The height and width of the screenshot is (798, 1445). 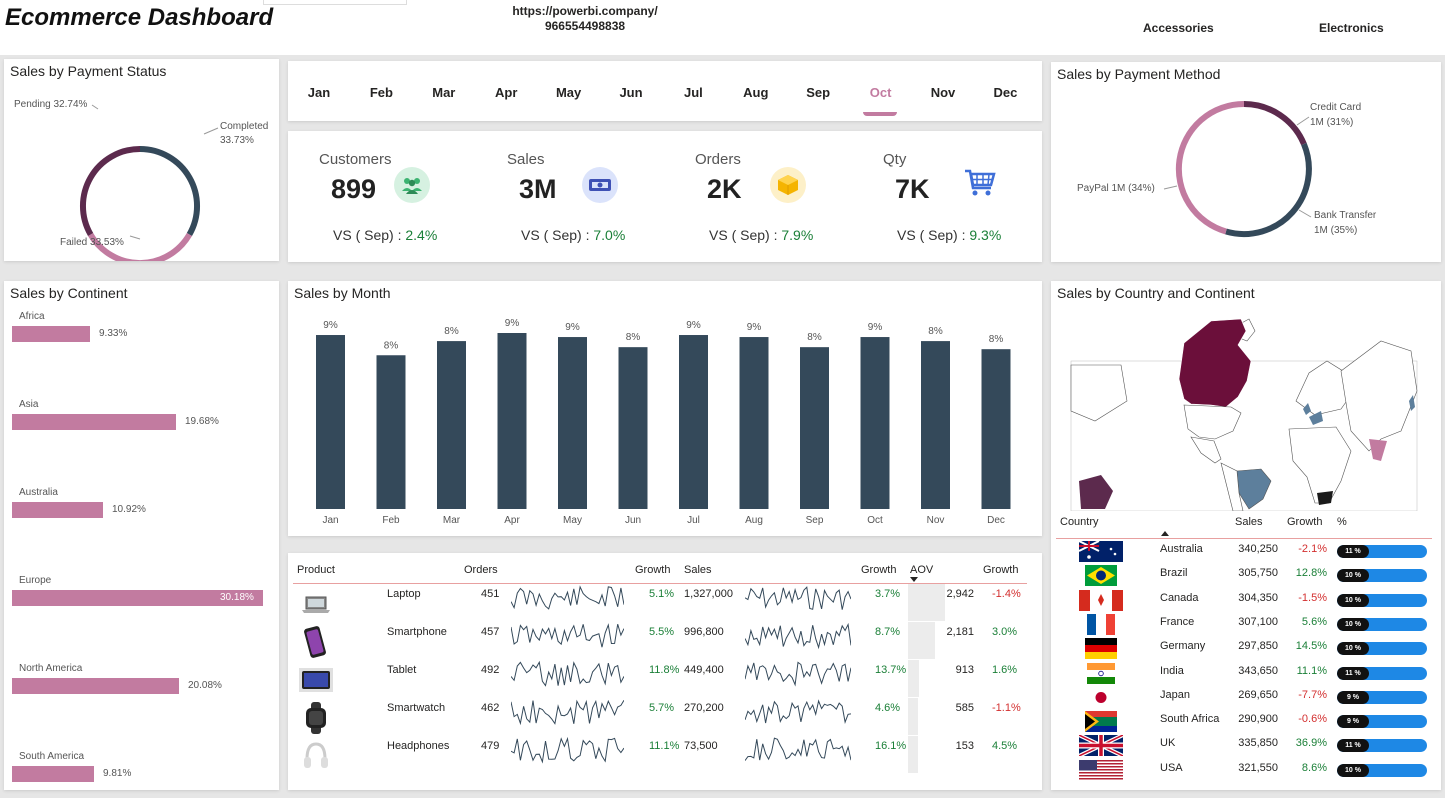 I want to click on completed-label: Completed, so click(x=244, y=126).